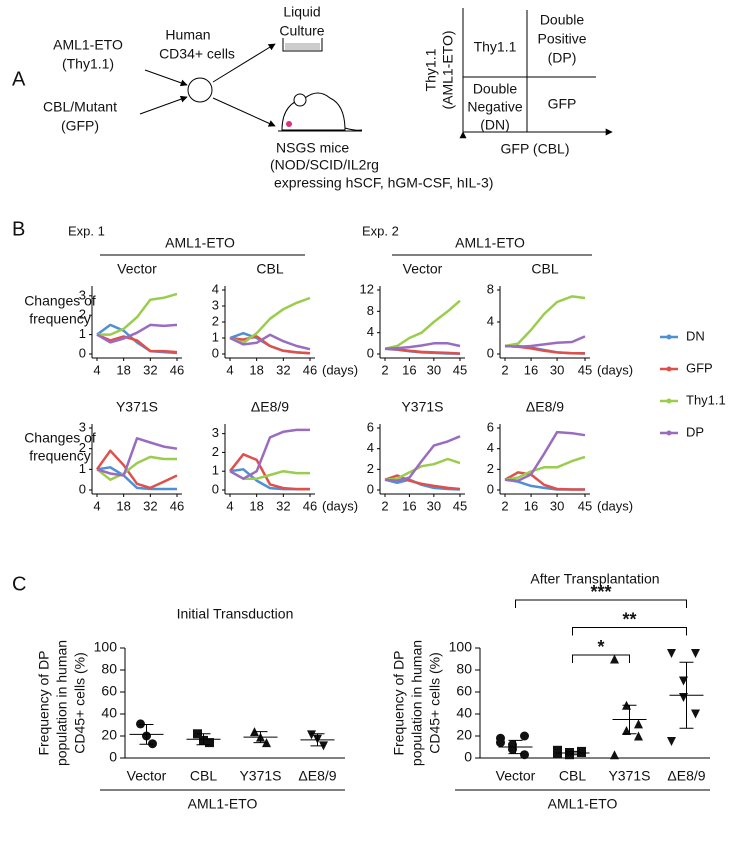 This screenshot has width=754, height=841. I want to click on quadrant-label: GFP, so click(562, 104).